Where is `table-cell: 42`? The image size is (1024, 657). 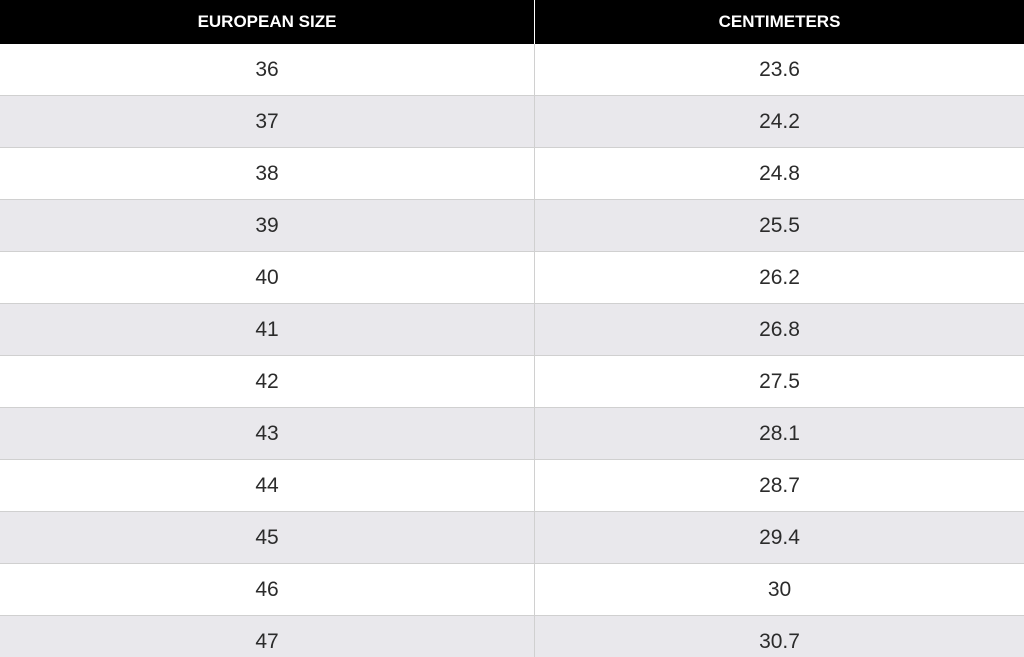 table-cell: 42 is located at coordinates (267, 382).